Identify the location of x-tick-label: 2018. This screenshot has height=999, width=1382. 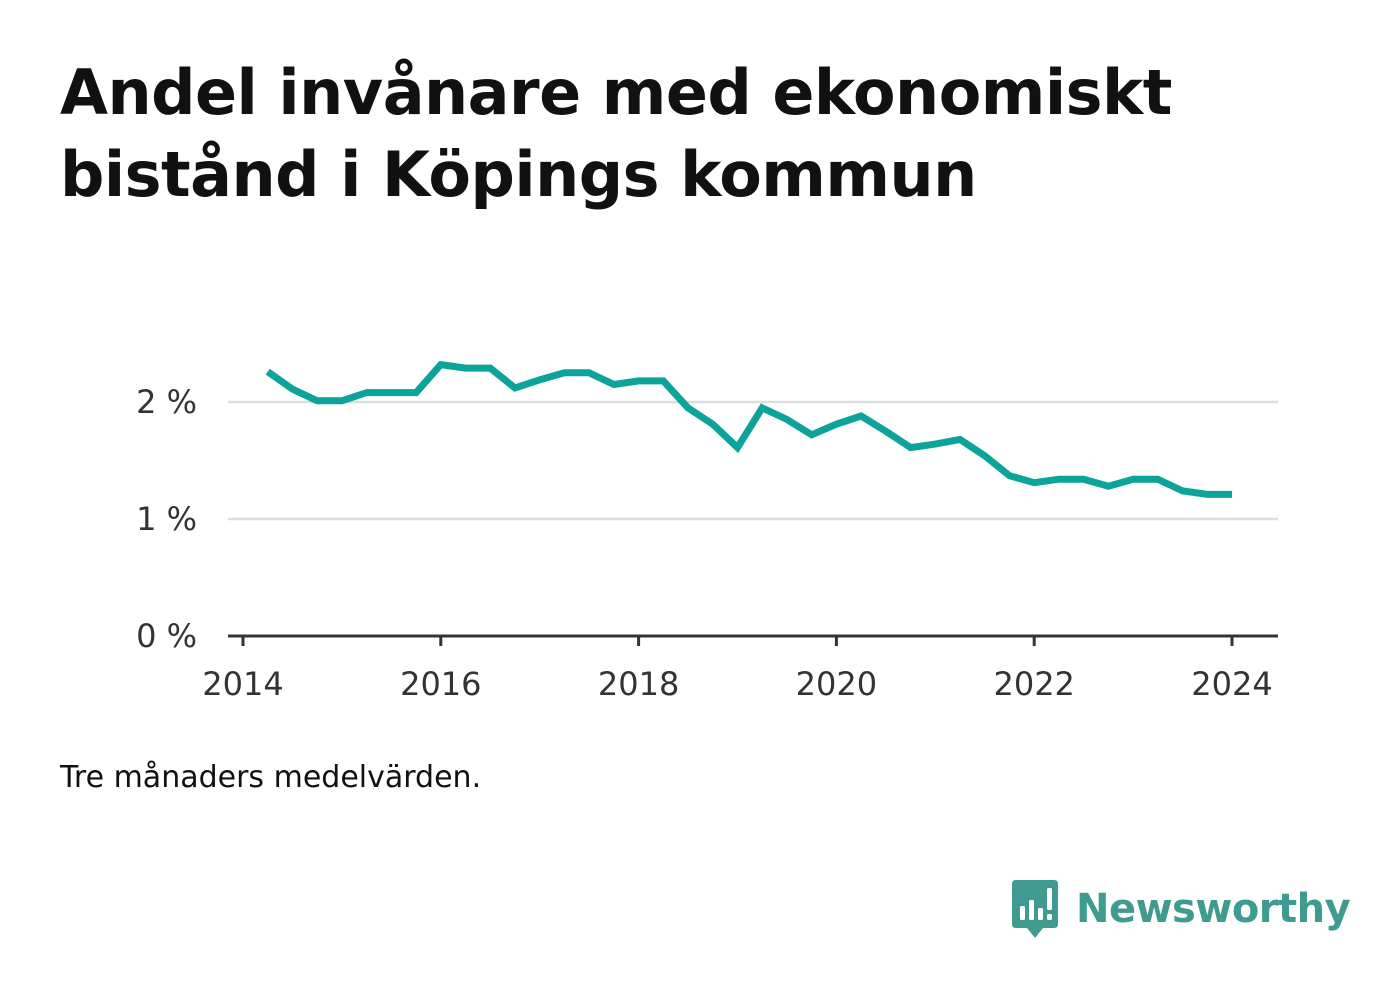
(638, 684).